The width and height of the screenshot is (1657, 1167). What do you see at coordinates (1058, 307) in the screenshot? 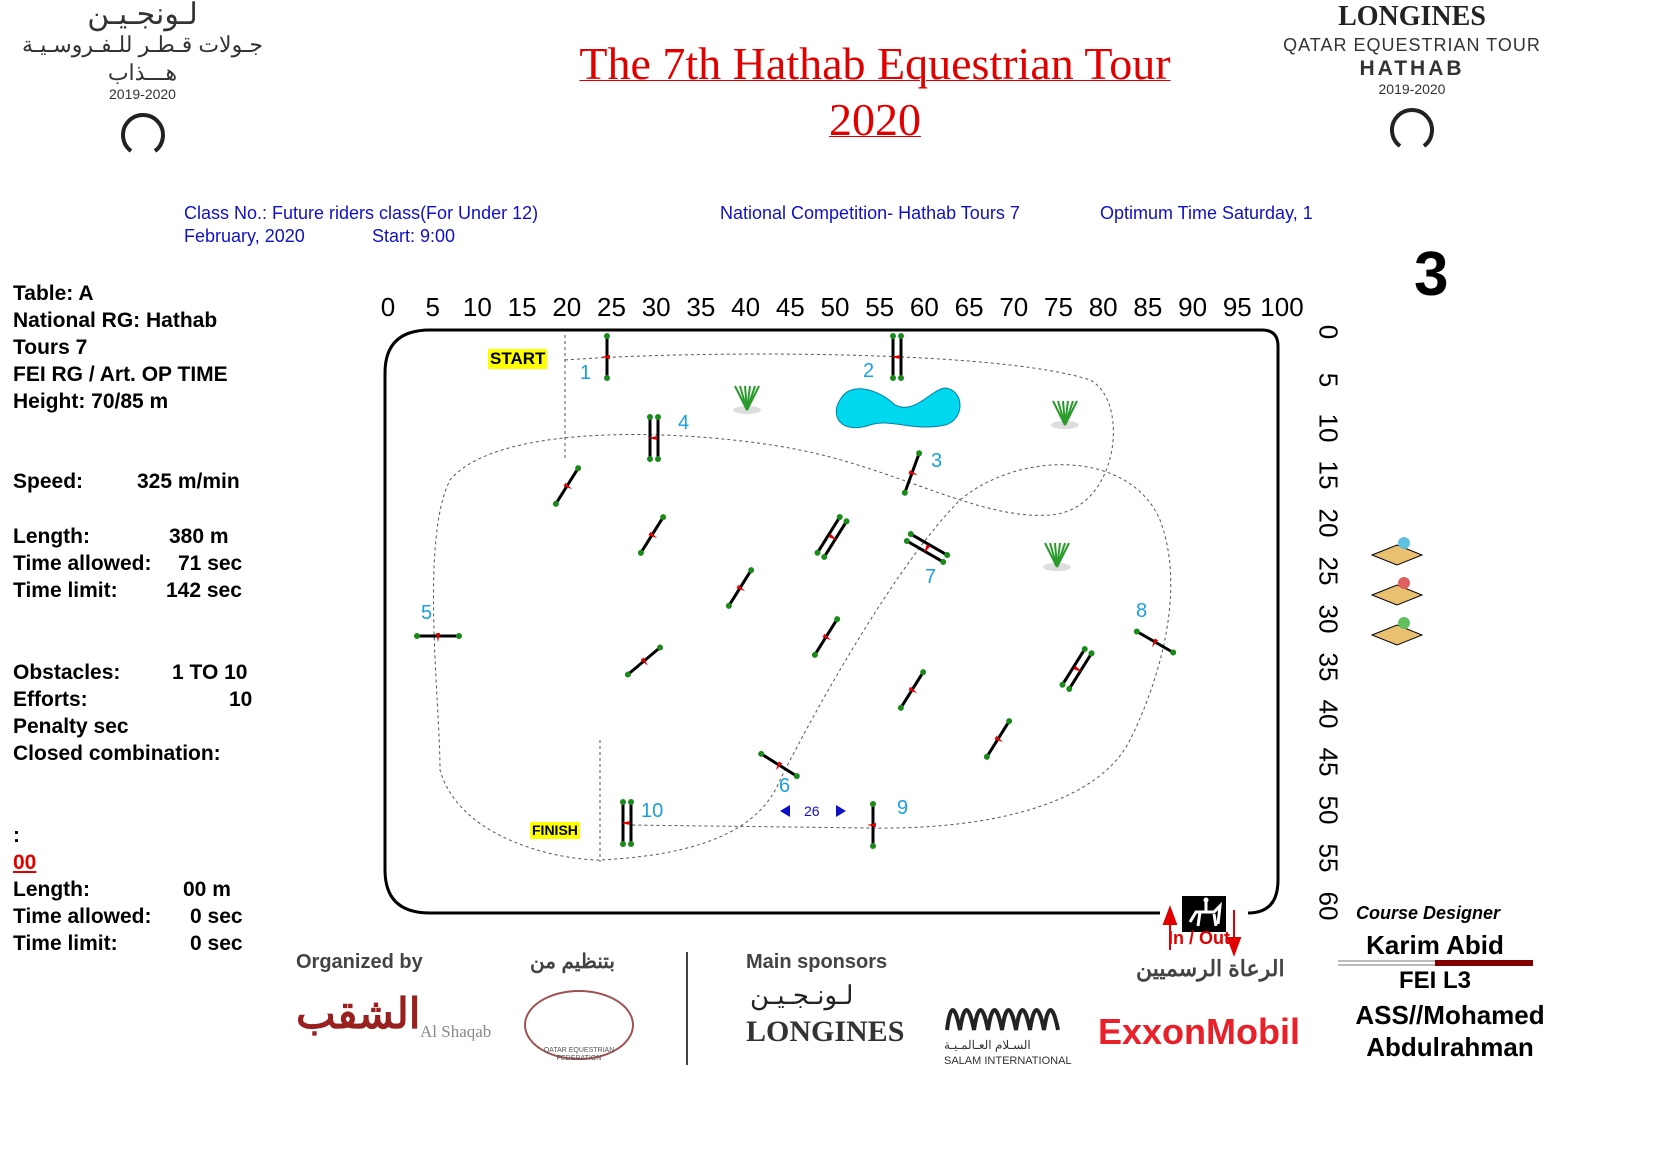
I see `axis-top-tick: 75` at bounding box center [1058, 307].